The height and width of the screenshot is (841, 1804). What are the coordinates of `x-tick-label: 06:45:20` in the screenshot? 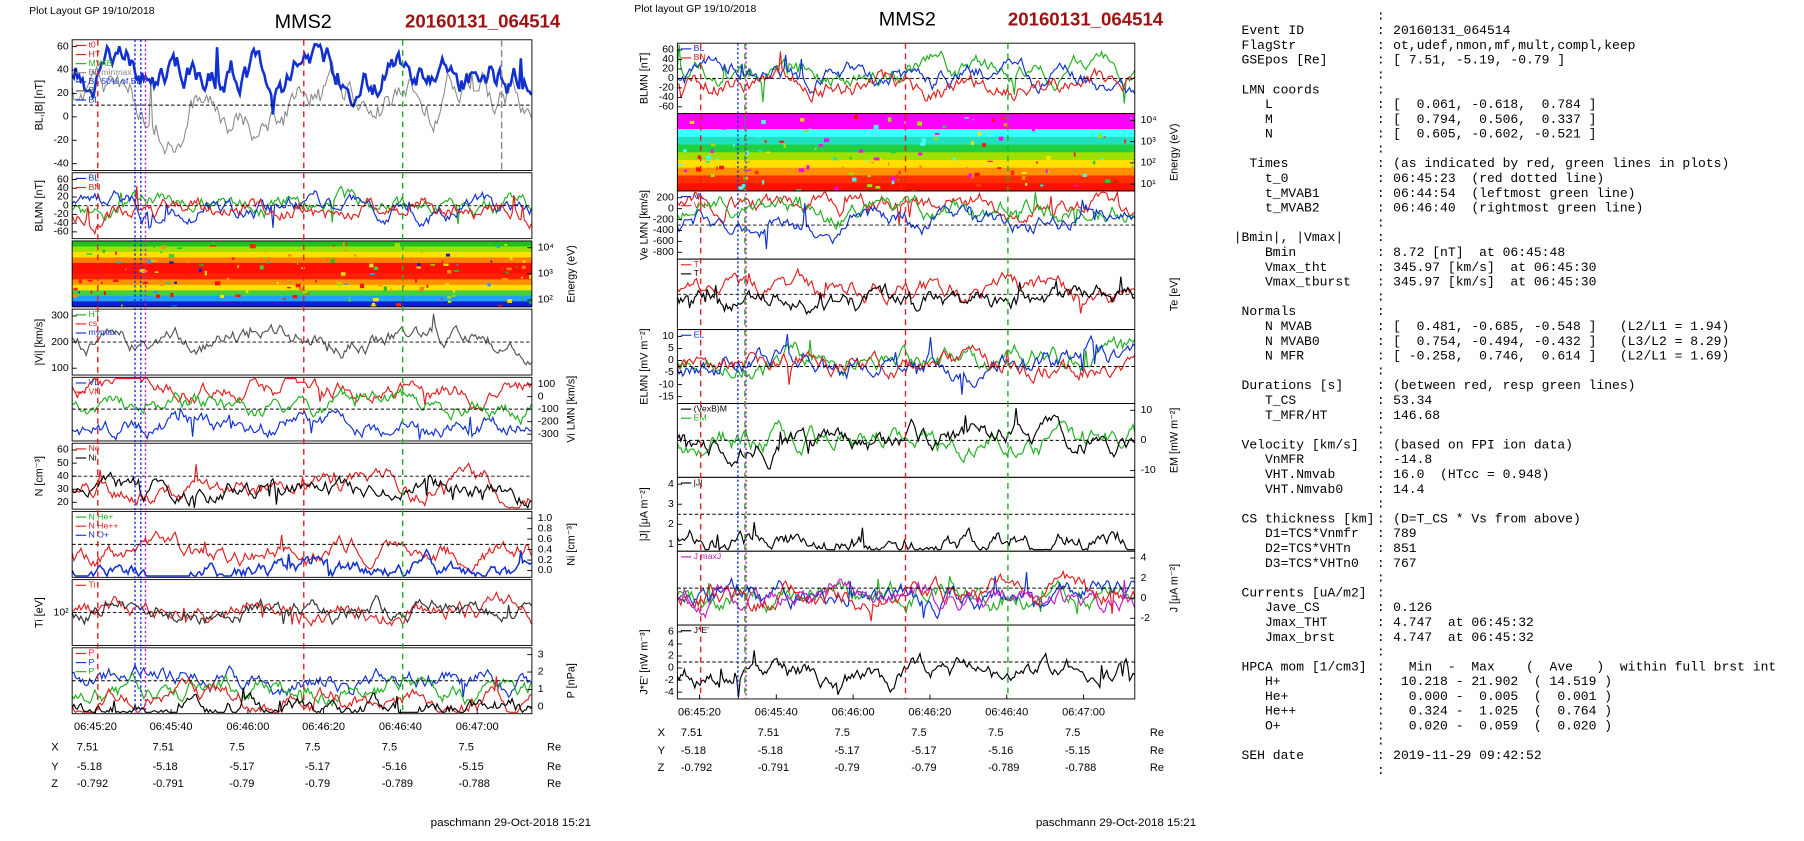 It's located at (95, 727).